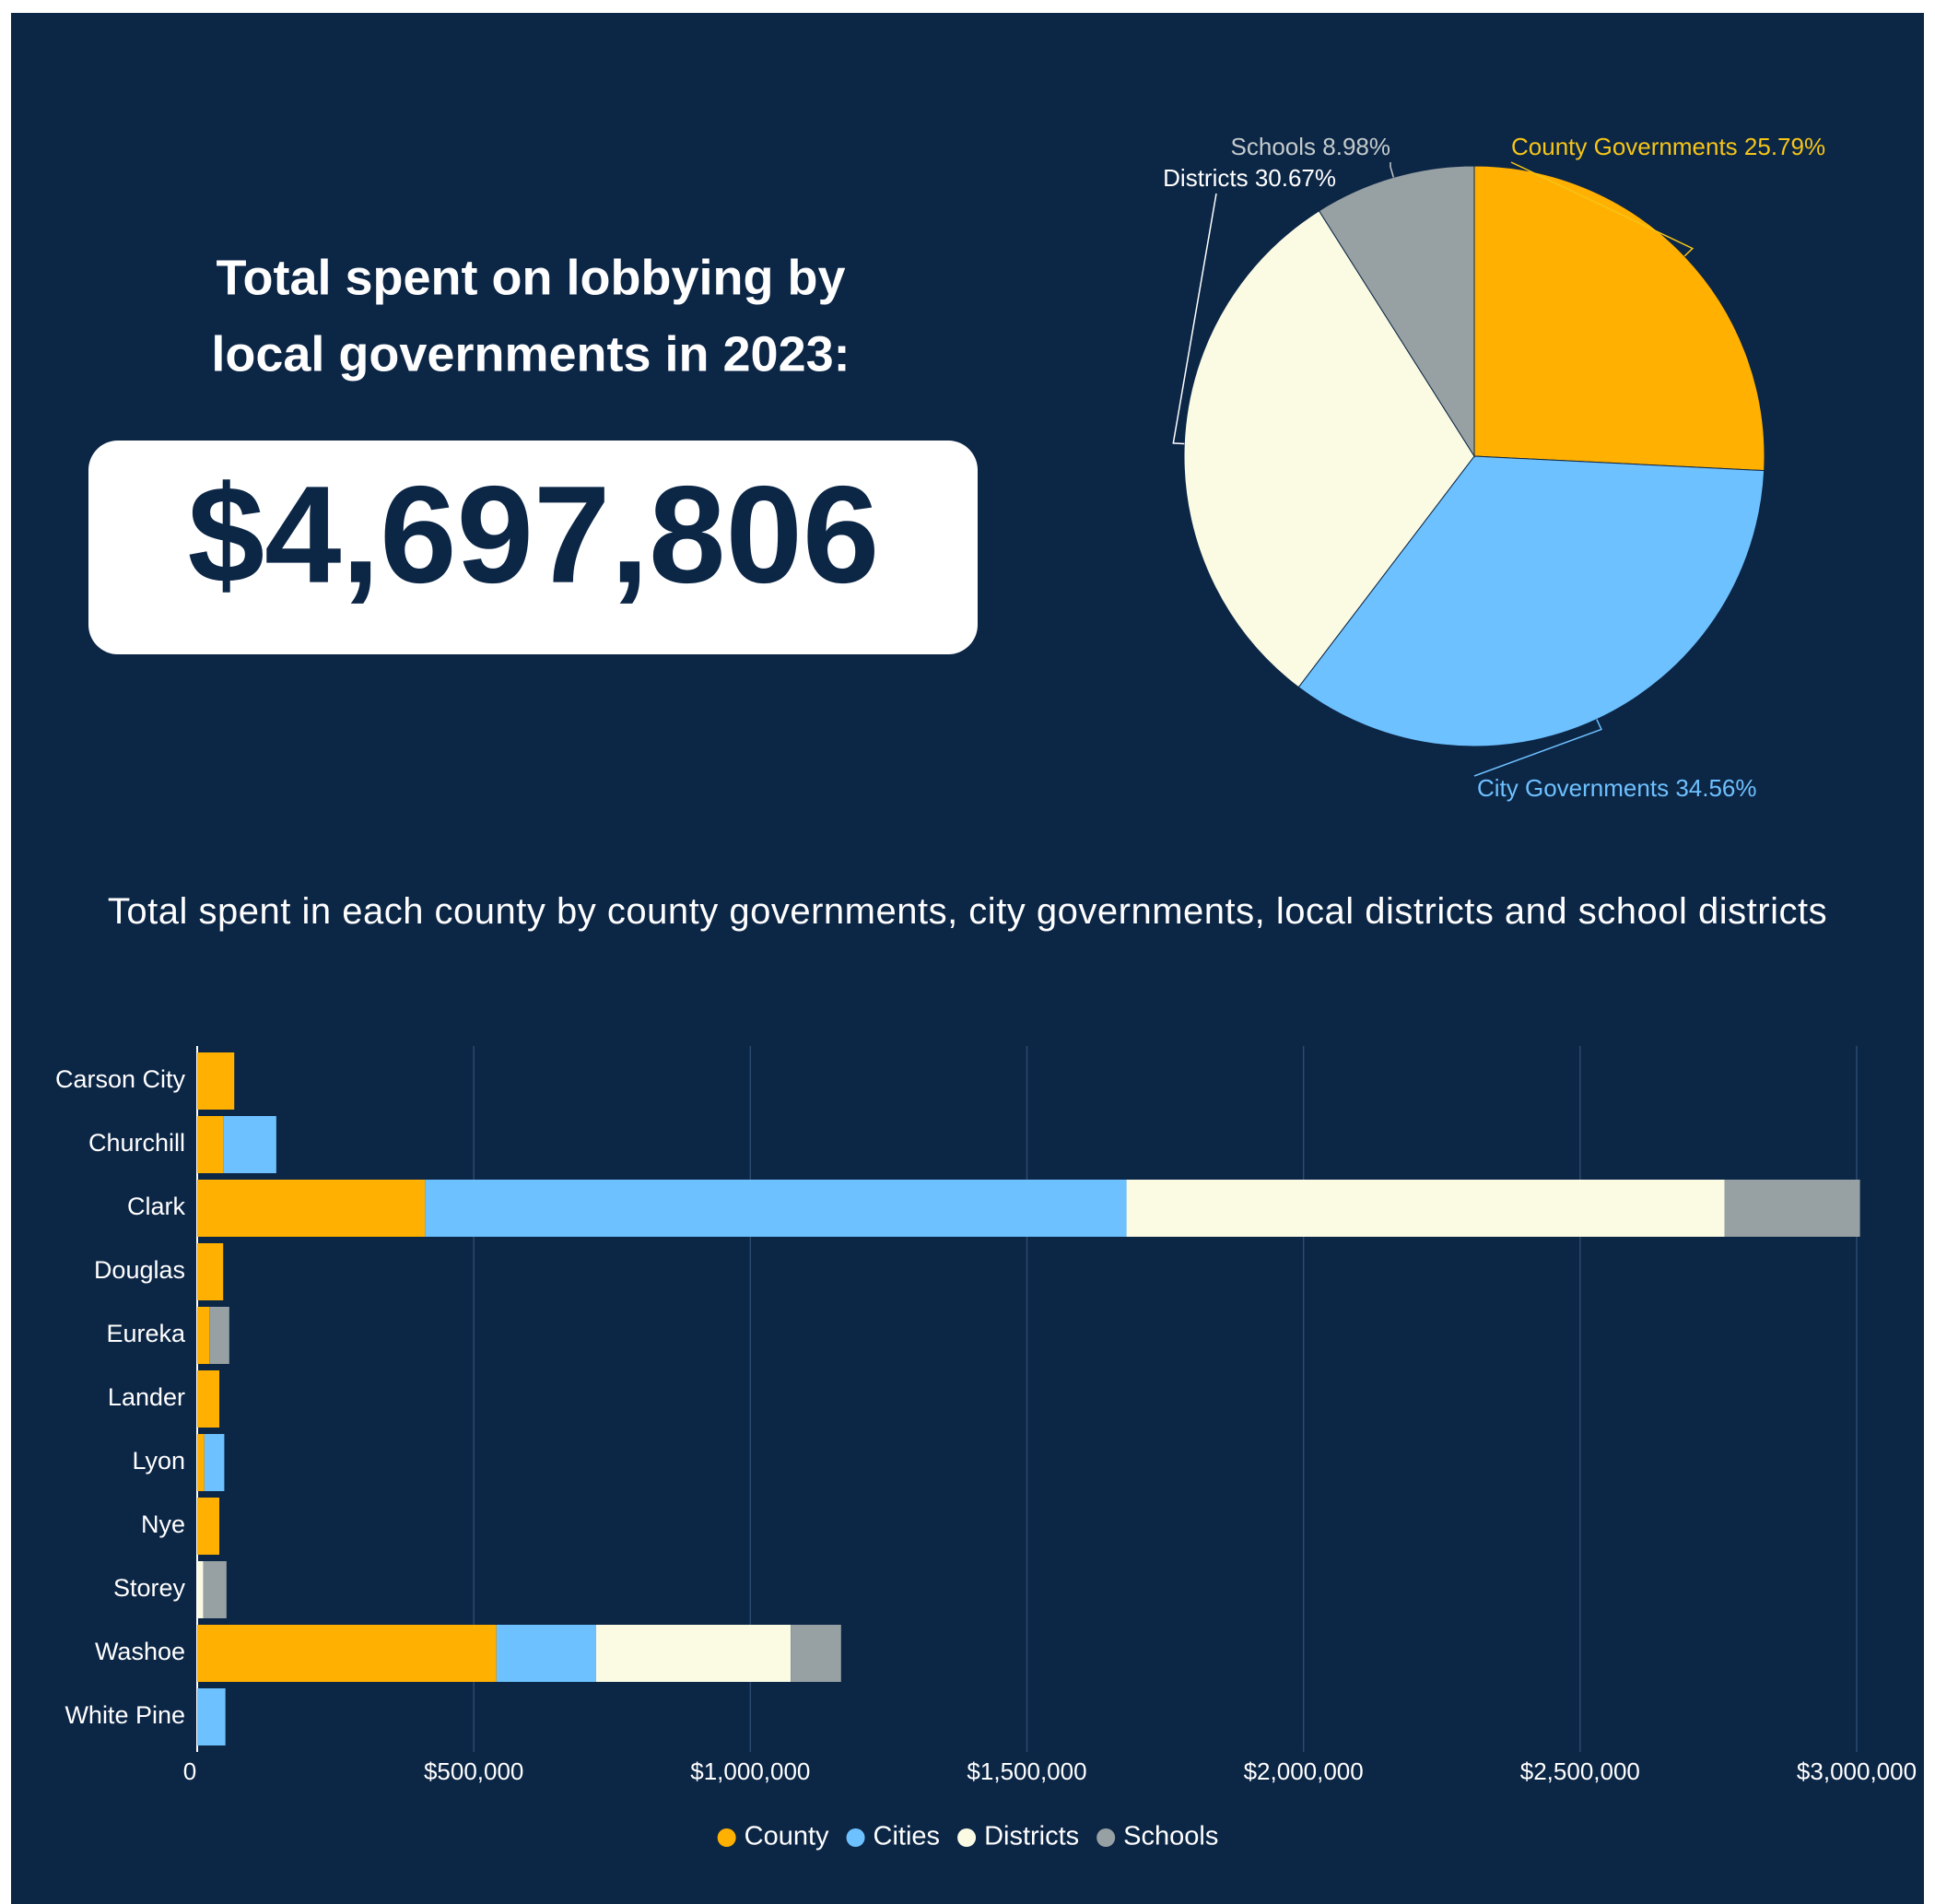  What do you see at coordinates (531, 277) in the screenshot?
I see `headline: Total spent on lobbying by` at bounding box center [531, 277].